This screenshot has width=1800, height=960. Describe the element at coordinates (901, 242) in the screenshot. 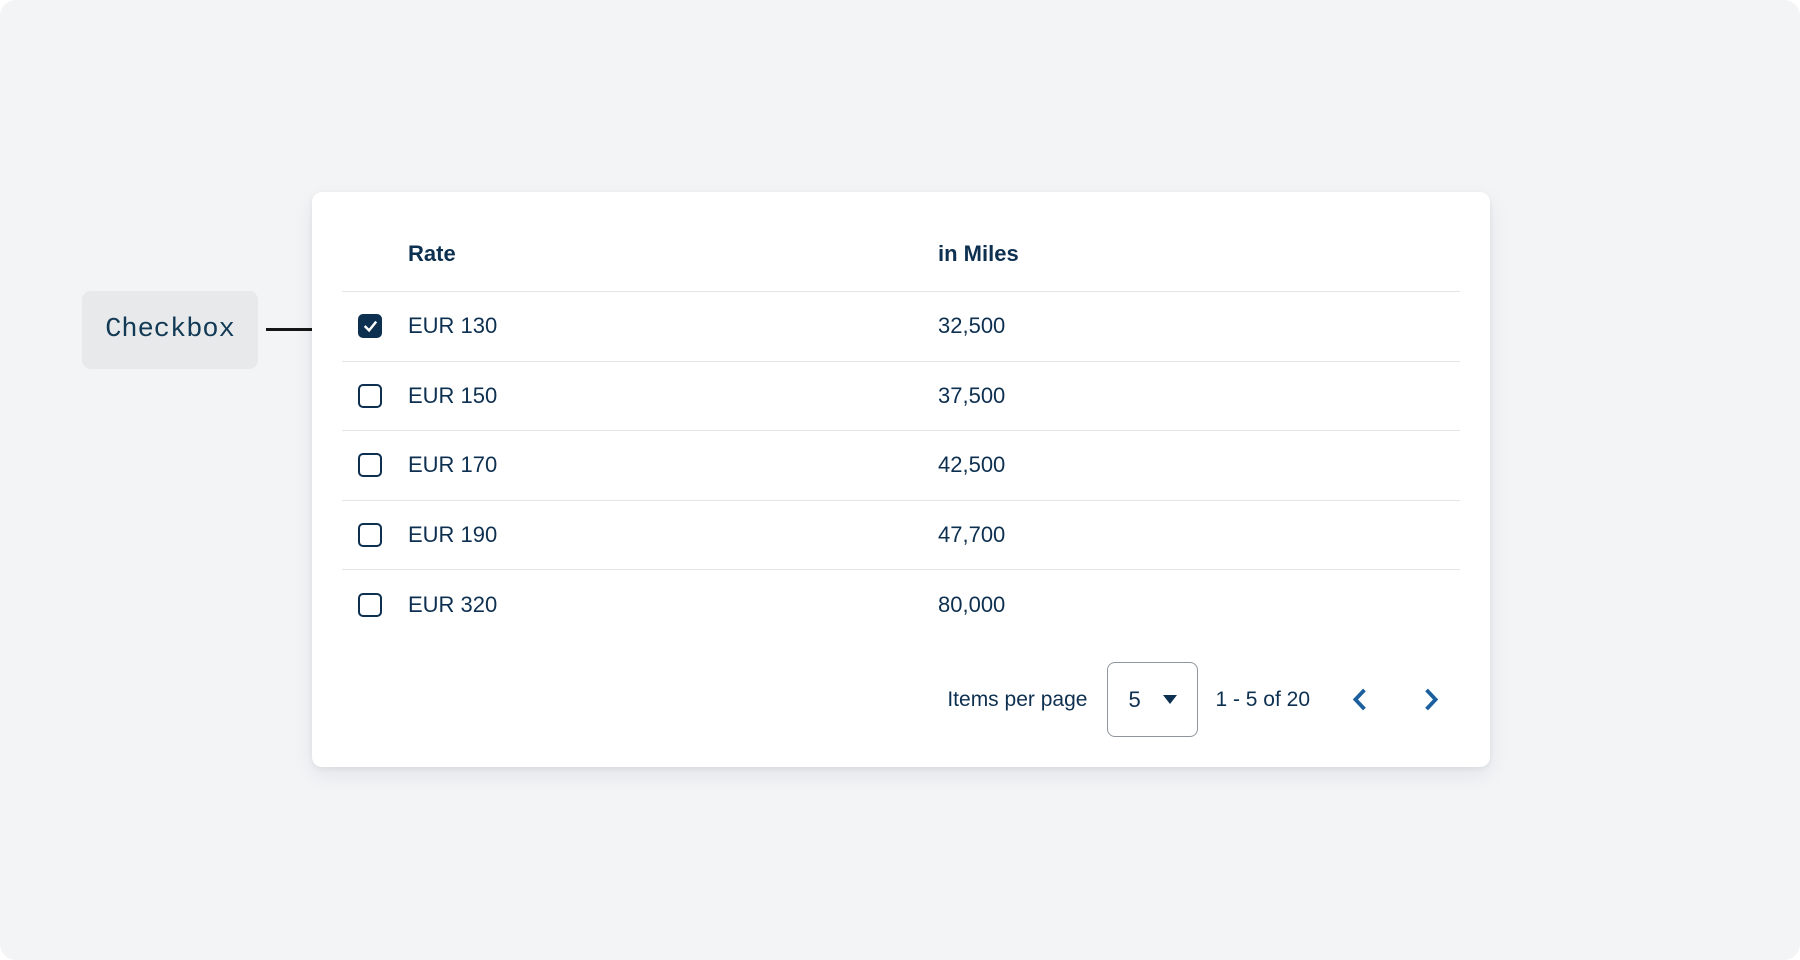

I see `table-header-row: Rate in Miles` at that location.